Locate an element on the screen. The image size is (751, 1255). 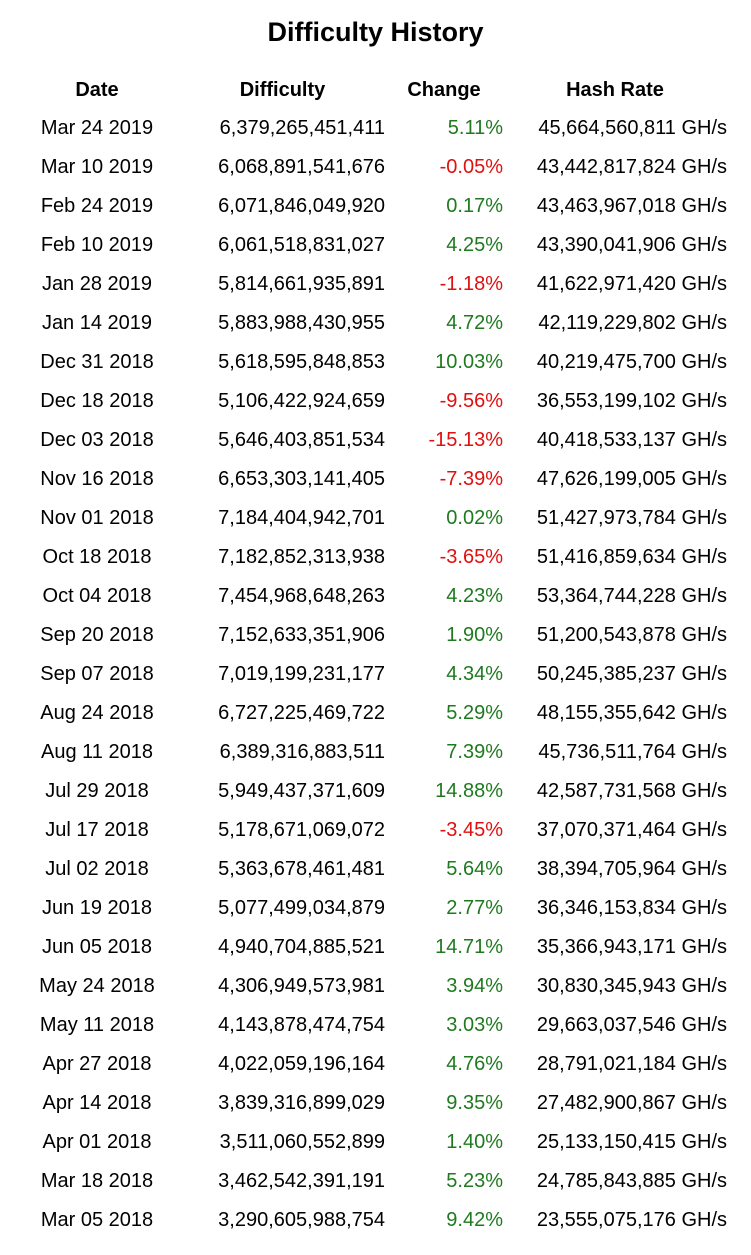
change-cell: -9.56% is located at coordinates (471, 401).